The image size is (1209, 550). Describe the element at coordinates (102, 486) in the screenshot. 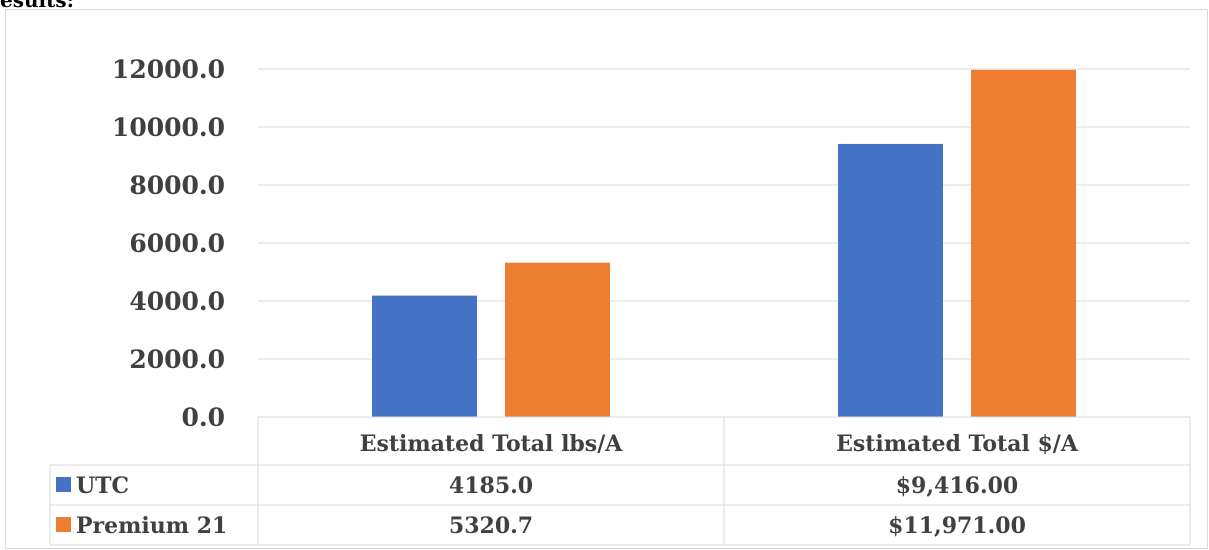

I see `legend-series-name: UTC` at that location.